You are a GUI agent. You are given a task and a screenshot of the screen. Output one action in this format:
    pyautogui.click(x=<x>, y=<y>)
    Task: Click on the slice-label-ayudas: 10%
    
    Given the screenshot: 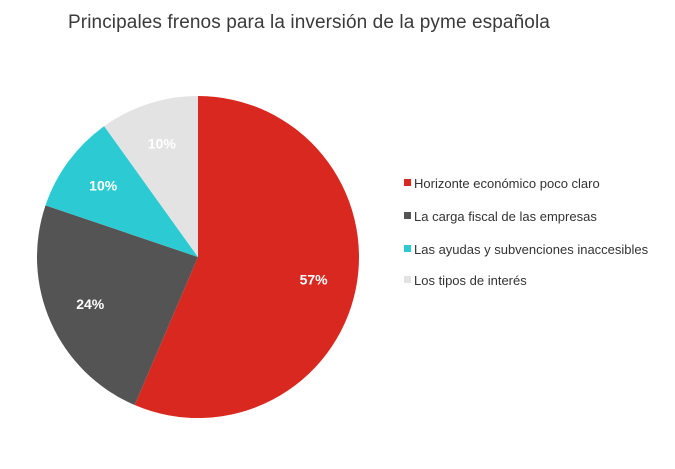 What is the action you would take?
    pyautogui.click(x=103, y=185)
    